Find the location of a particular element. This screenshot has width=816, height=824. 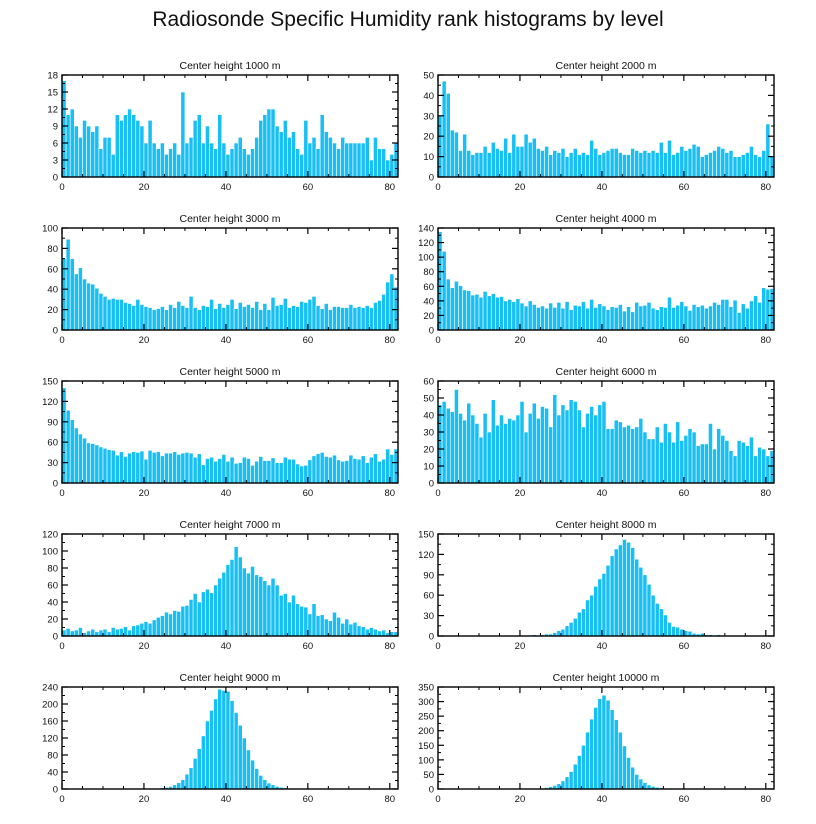

y-tick-label: 12 is located at coordinates (52, 110).